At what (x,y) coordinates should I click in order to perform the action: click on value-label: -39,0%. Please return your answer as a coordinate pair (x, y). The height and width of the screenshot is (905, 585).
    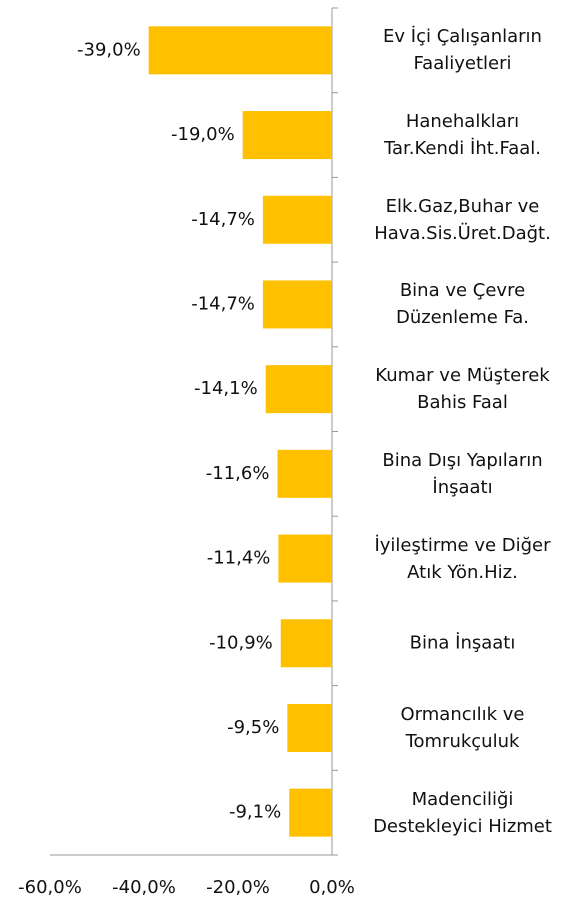
    Looking at the image, I should click on (109, 49).